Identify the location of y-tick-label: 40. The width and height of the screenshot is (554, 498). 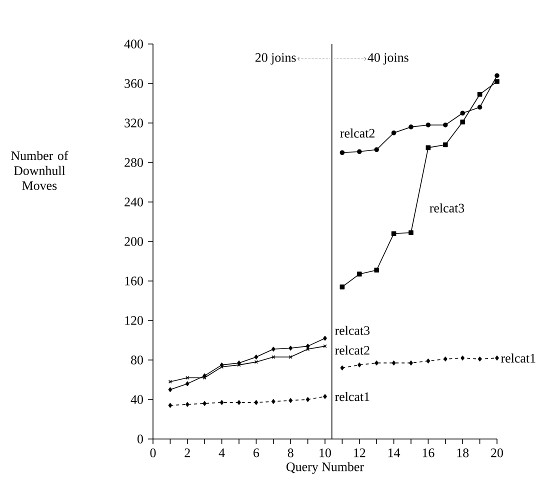
(136, 399).